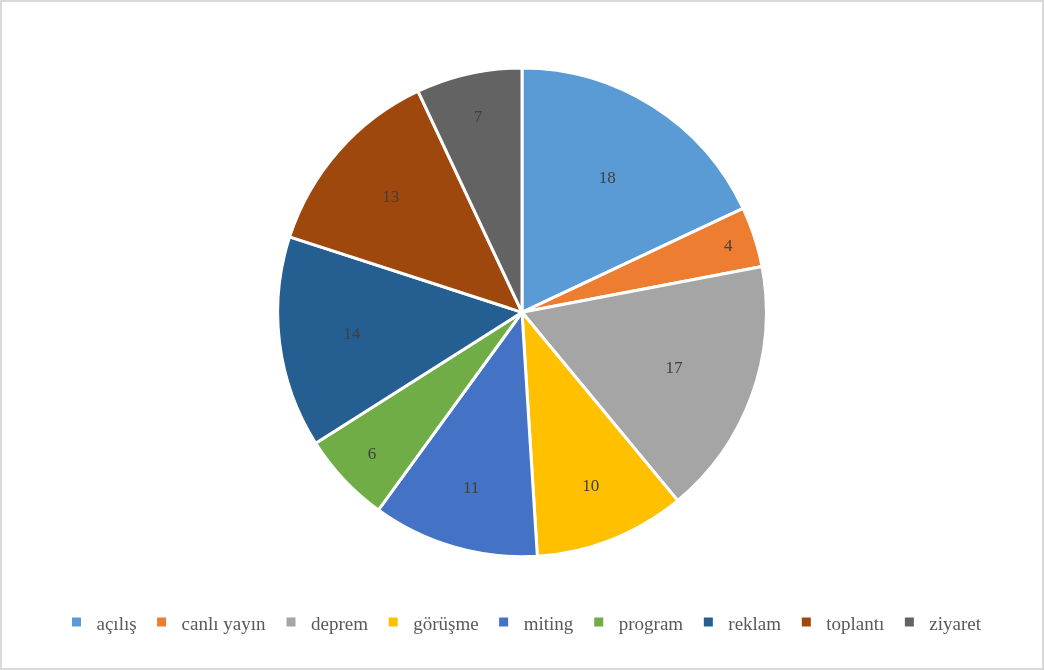 The height and width of the screenshot is (670, 1044). I want to click on legend-label: program, so click(651, 623).